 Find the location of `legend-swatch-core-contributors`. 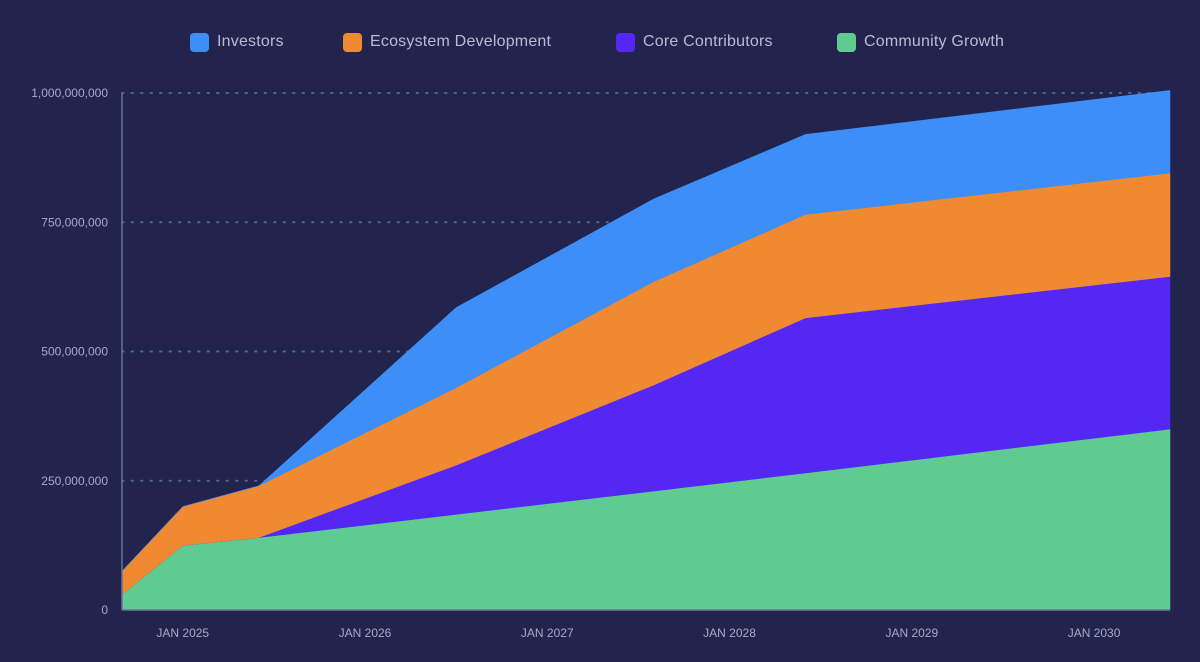

legend-swatch-core-contributors is located at coordinates (625, 42).